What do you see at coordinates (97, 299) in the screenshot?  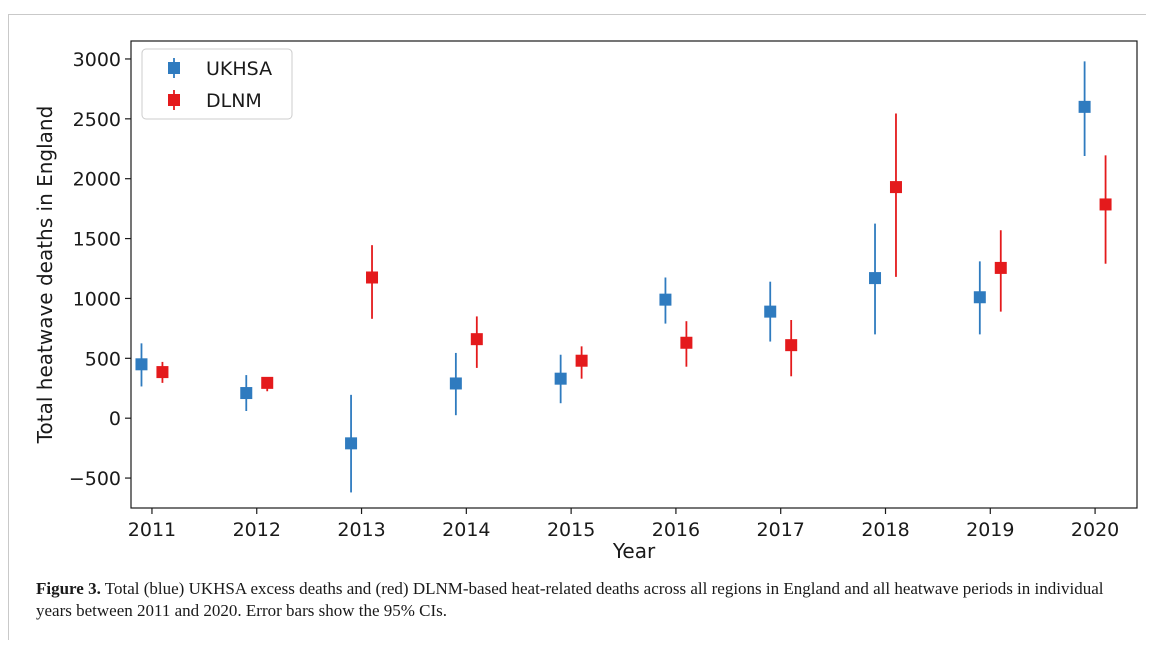 I see `y-tick-label: 1000` at bounding box center [97, 299].